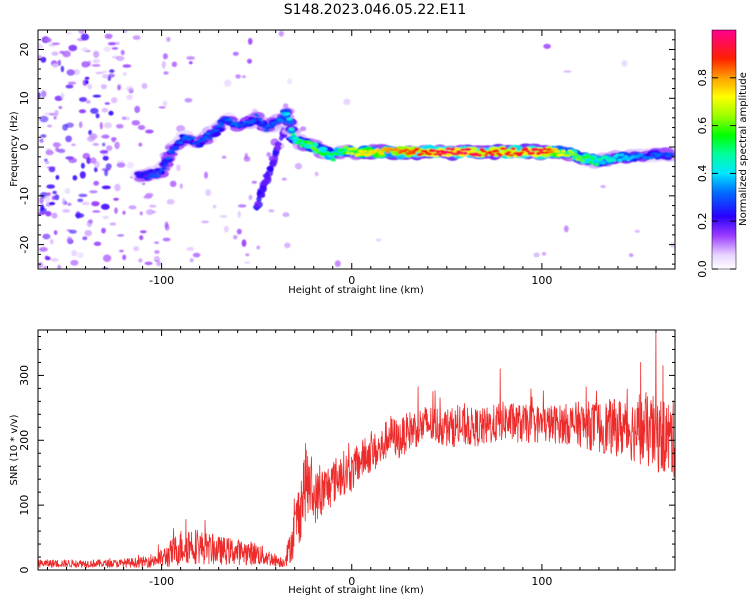 The height and width of the screenshot is (600, 750). What do you see at coordinates (24, 570) in the screenshot?
I see `y-tick-label: 0` at bounding box center [24, 570].